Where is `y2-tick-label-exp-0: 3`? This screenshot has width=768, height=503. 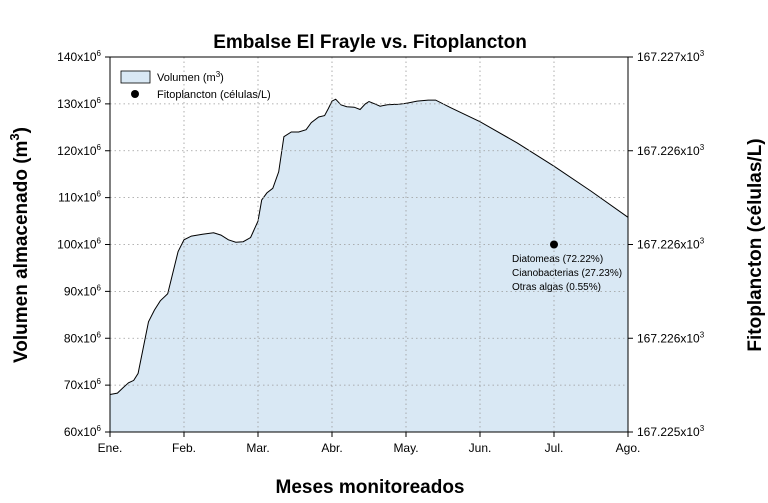 y2-tick-label-exp-0: 3 is located at coordinates (702, 428).